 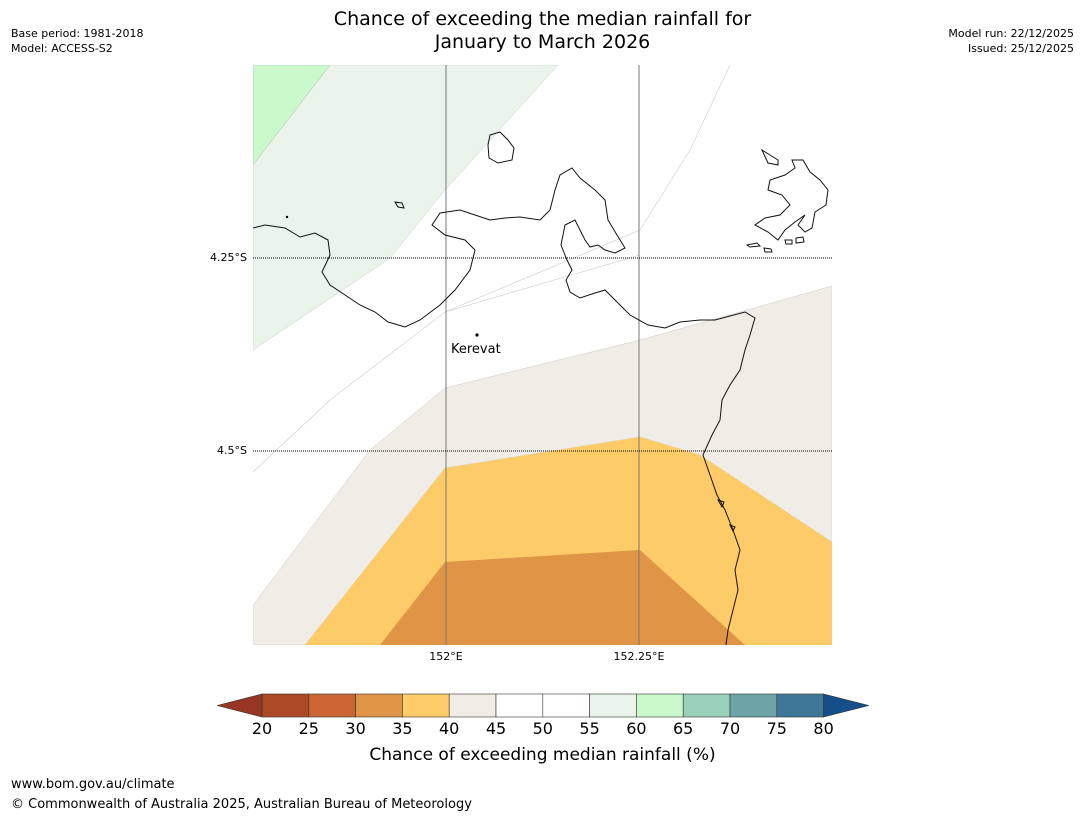 I want to click on colorbar, so click(x=543, y=705).